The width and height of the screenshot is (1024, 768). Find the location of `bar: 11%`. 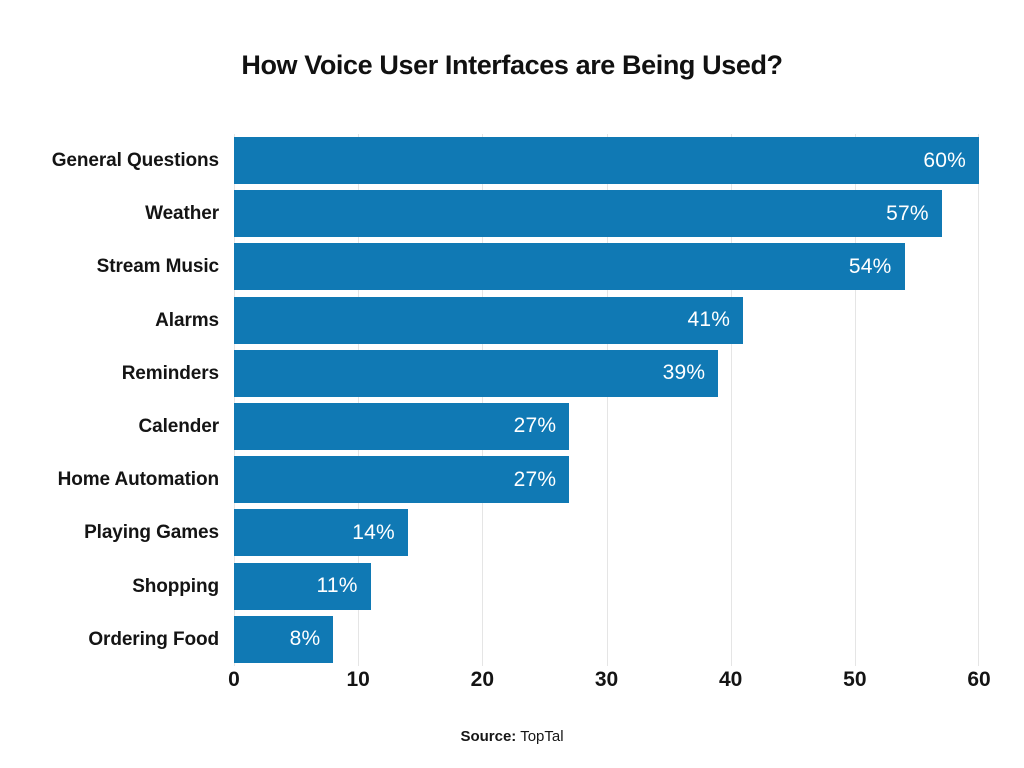

bar: 11% is located at coordinates (302, 586).